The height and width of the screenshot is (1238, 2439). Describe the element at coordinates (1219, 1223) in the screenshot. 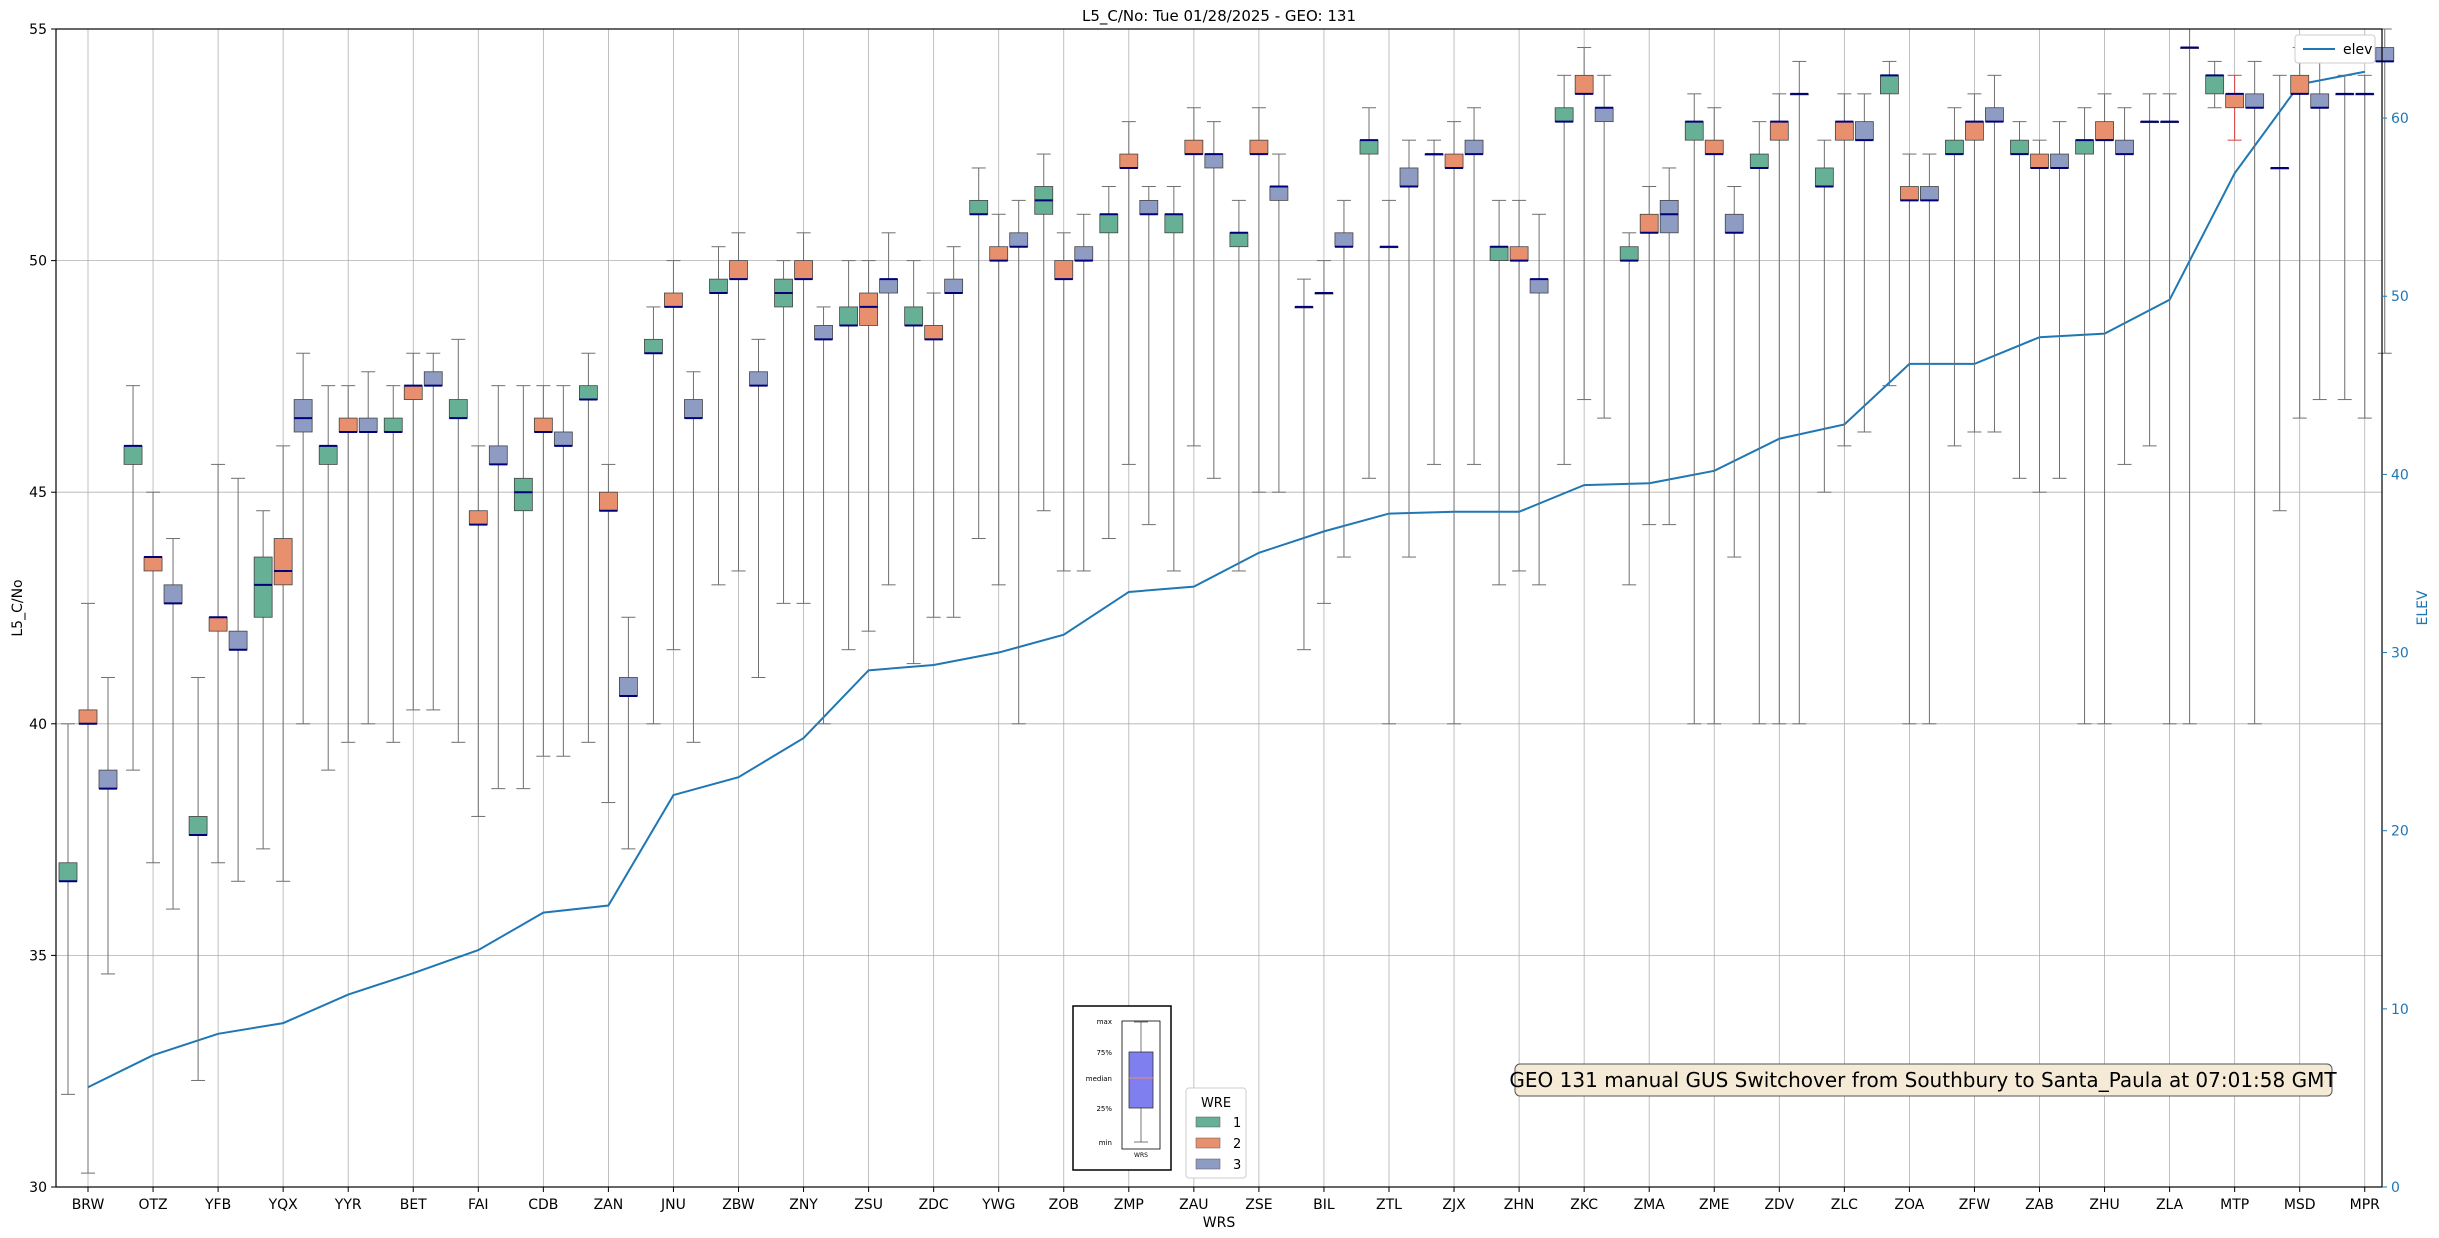

I see `x-axis-label: WRS` at that location.